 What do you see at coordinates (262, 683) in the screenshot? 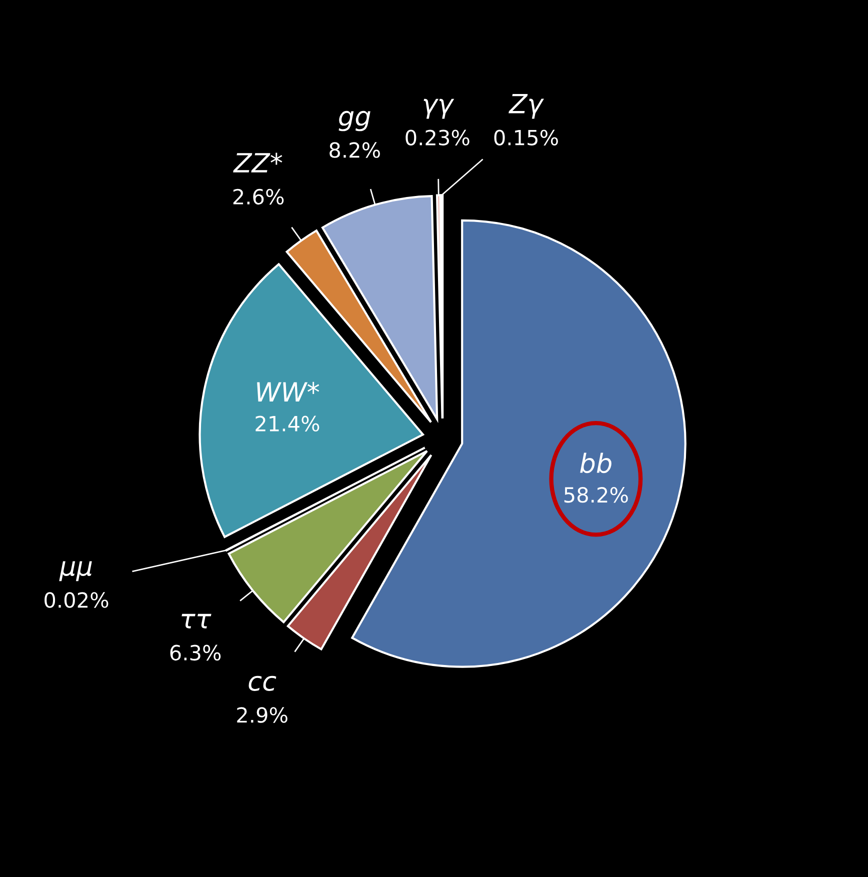
I see `slice-label: cc` at bounding box center [262, 683].